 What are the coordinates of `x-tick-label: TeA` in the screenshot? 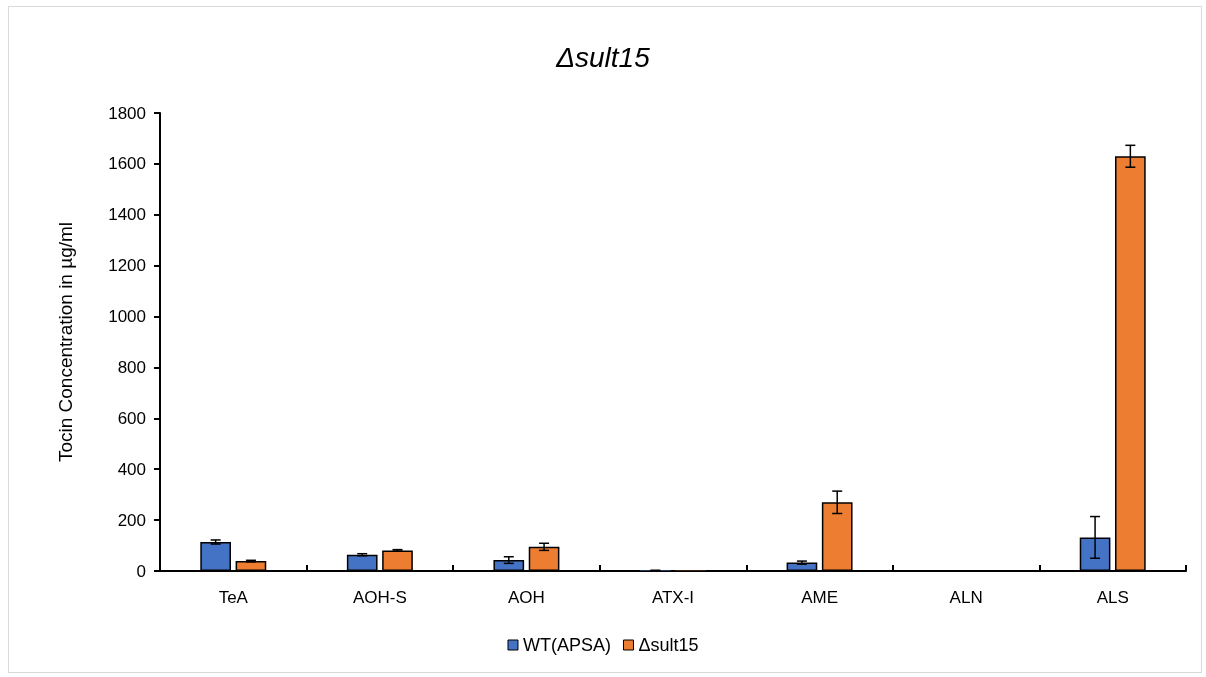 It's located at (233, 597).